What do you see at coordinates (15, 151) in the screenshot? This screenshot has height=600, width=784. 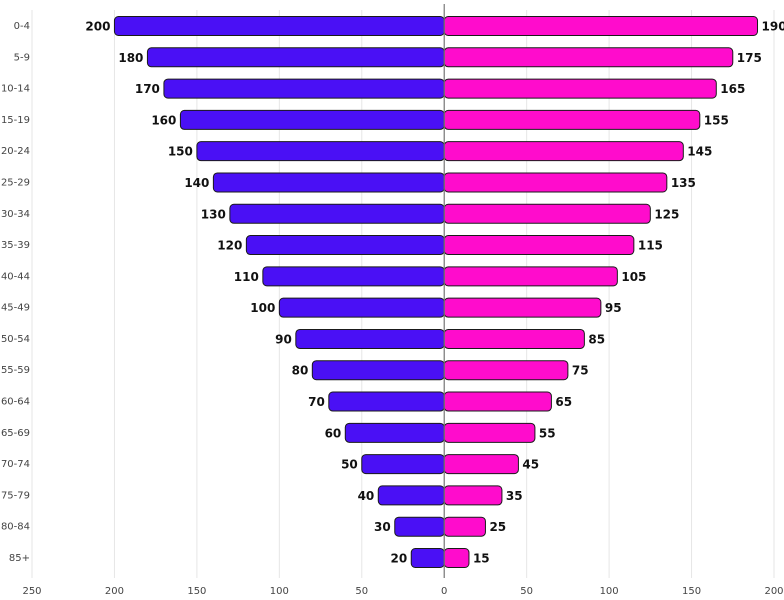 I see `y-tick-label: 20-24` at bounding box center [15, 151].